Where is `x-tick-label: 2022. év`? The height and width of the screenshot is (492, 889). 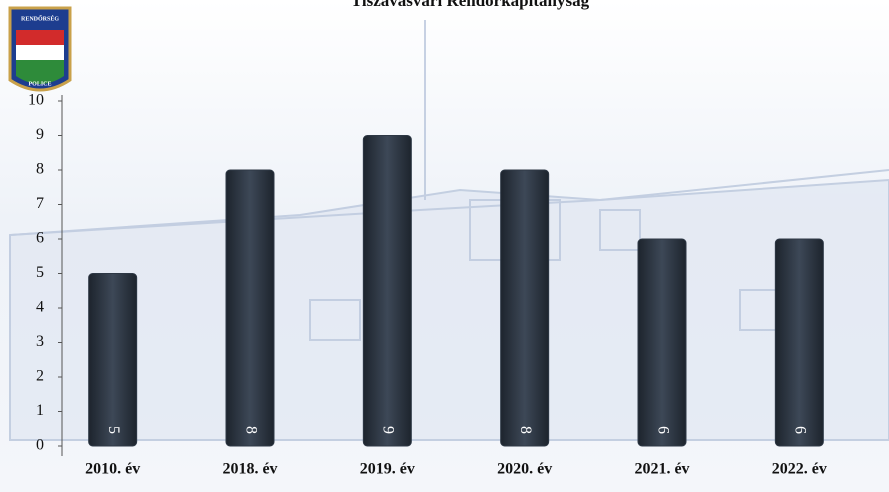 x-tick-label: 2022. év is located at coordinates (799, 469).